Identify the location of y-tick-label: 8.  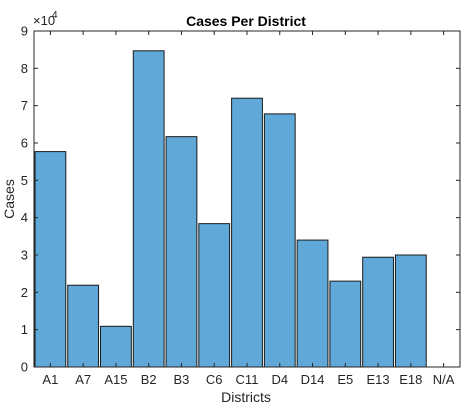
(24, 68).